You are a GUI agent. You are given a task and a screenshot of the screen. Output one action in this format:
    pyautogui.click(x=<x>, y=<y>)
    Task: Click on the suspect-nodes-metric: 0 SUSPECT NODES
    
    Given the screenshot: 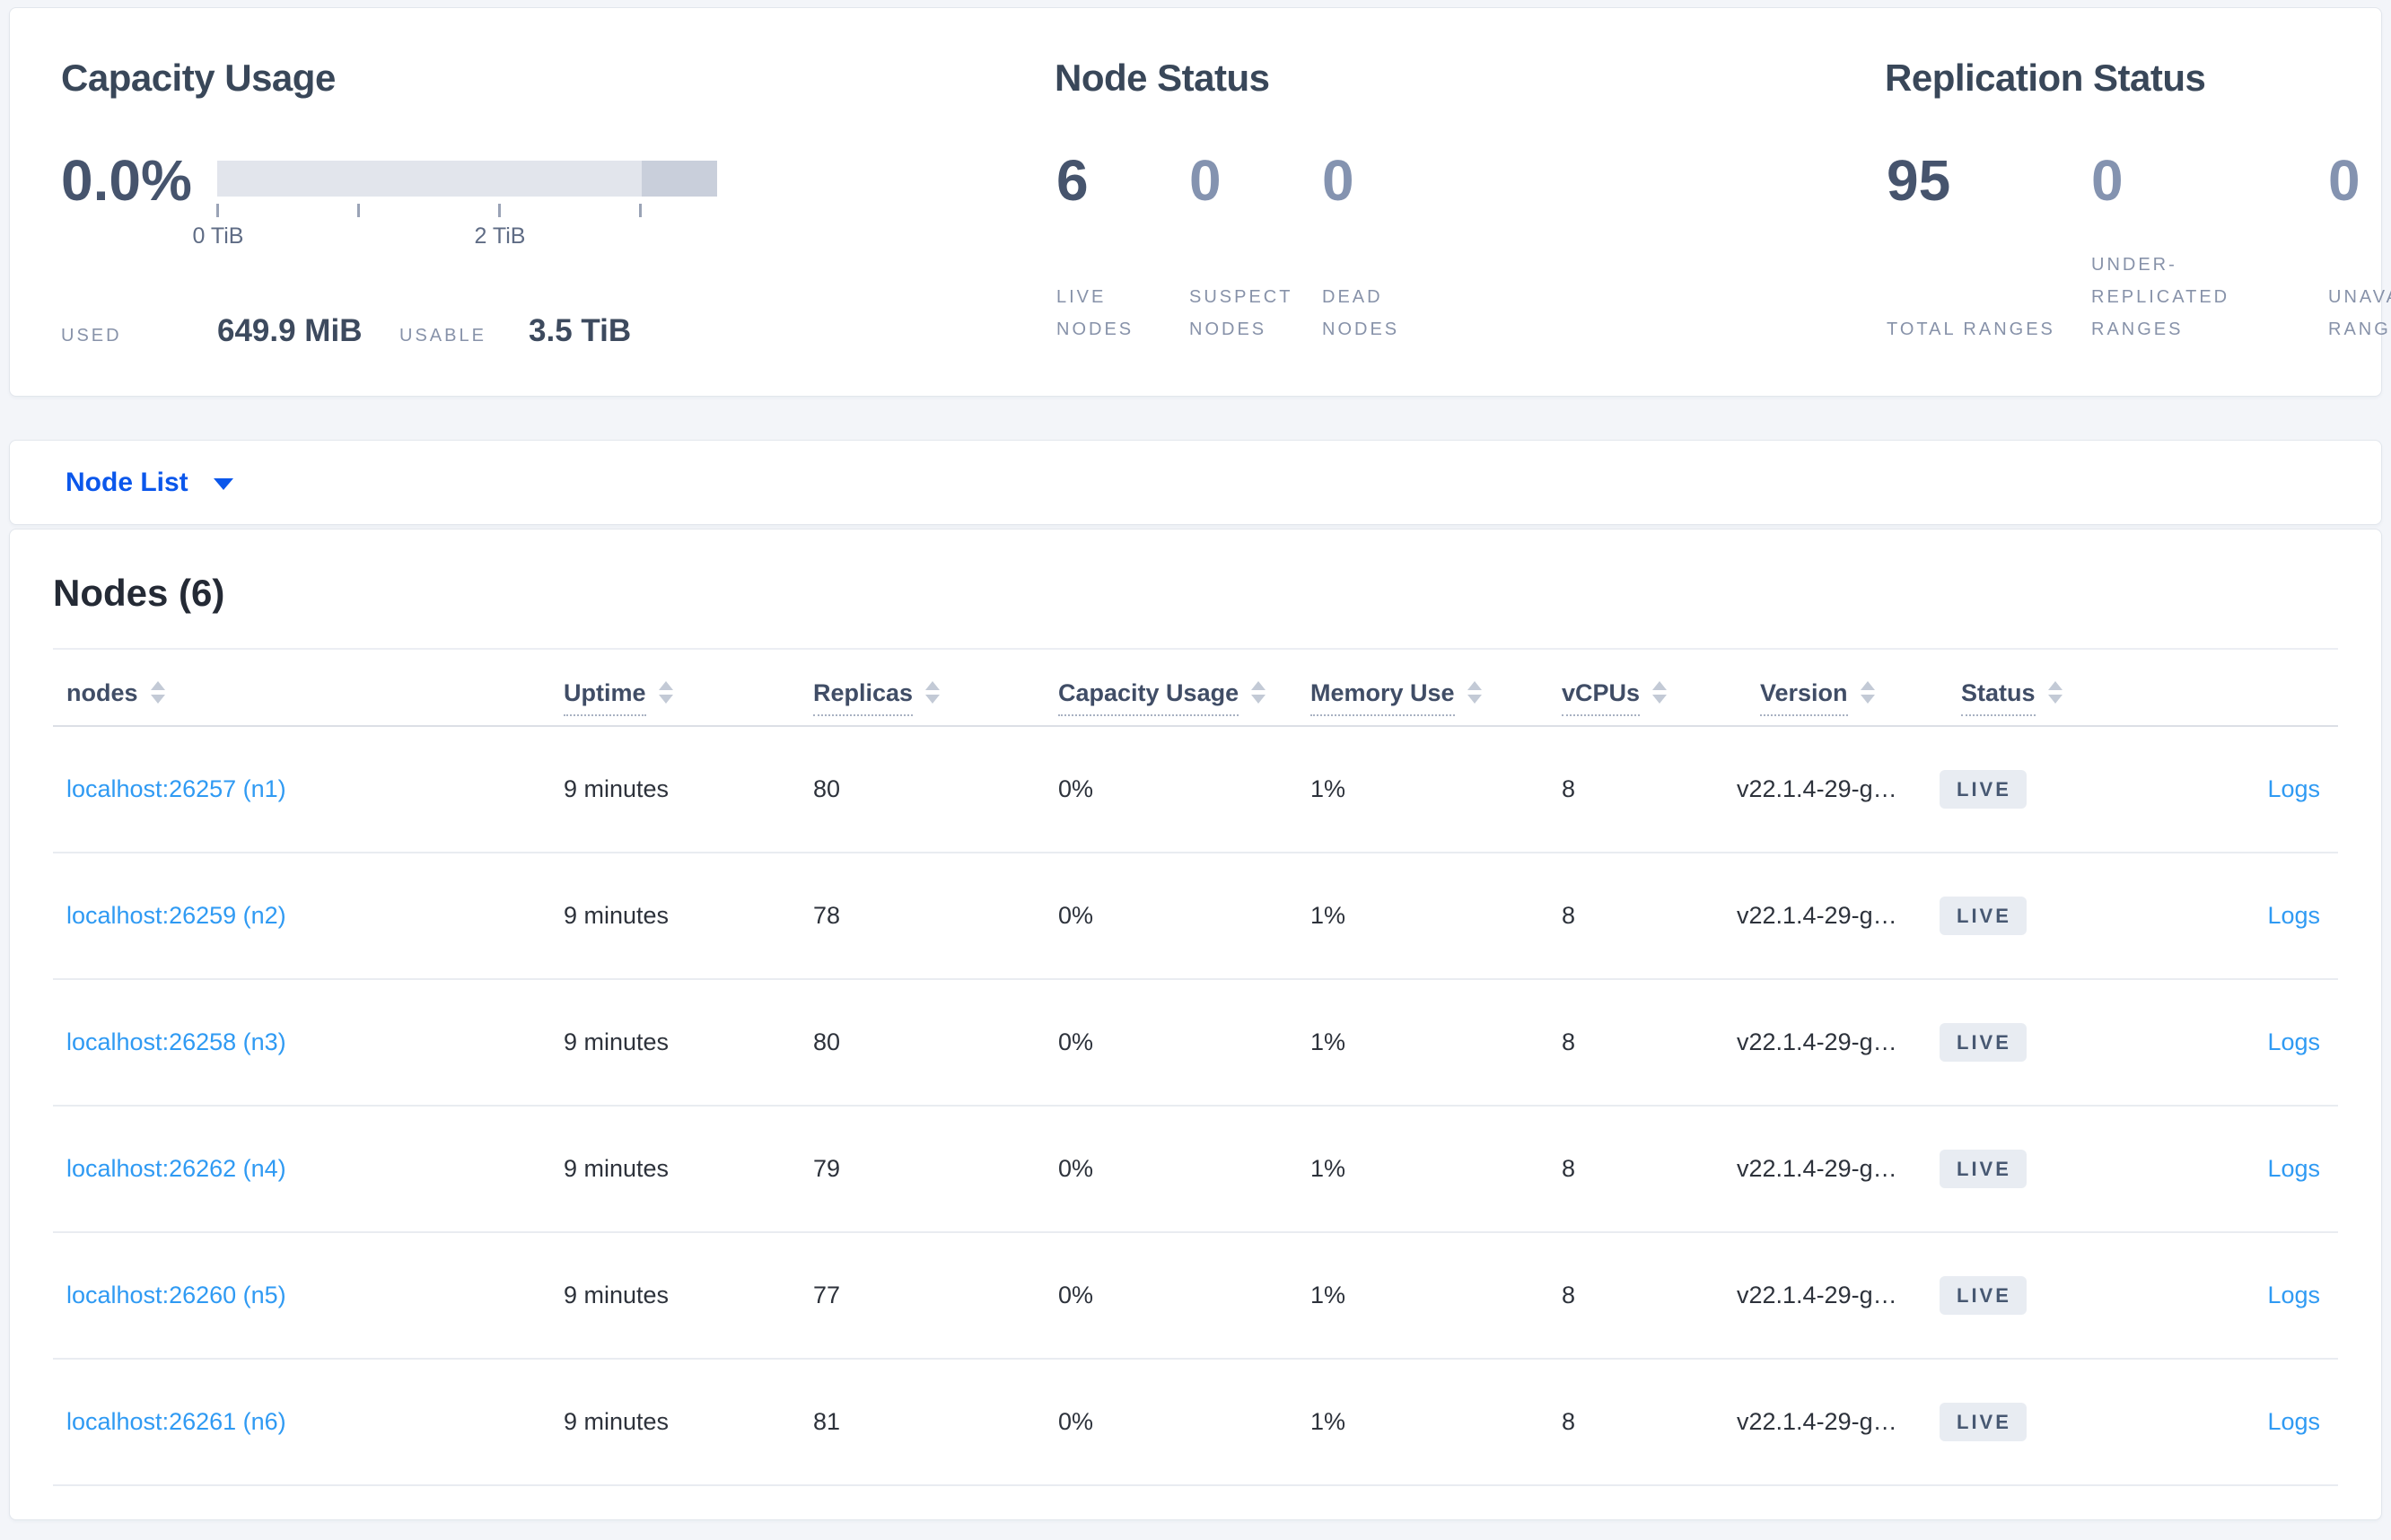 What is the action you would take?
    pyautogui.click(x=1257, y=248)
    